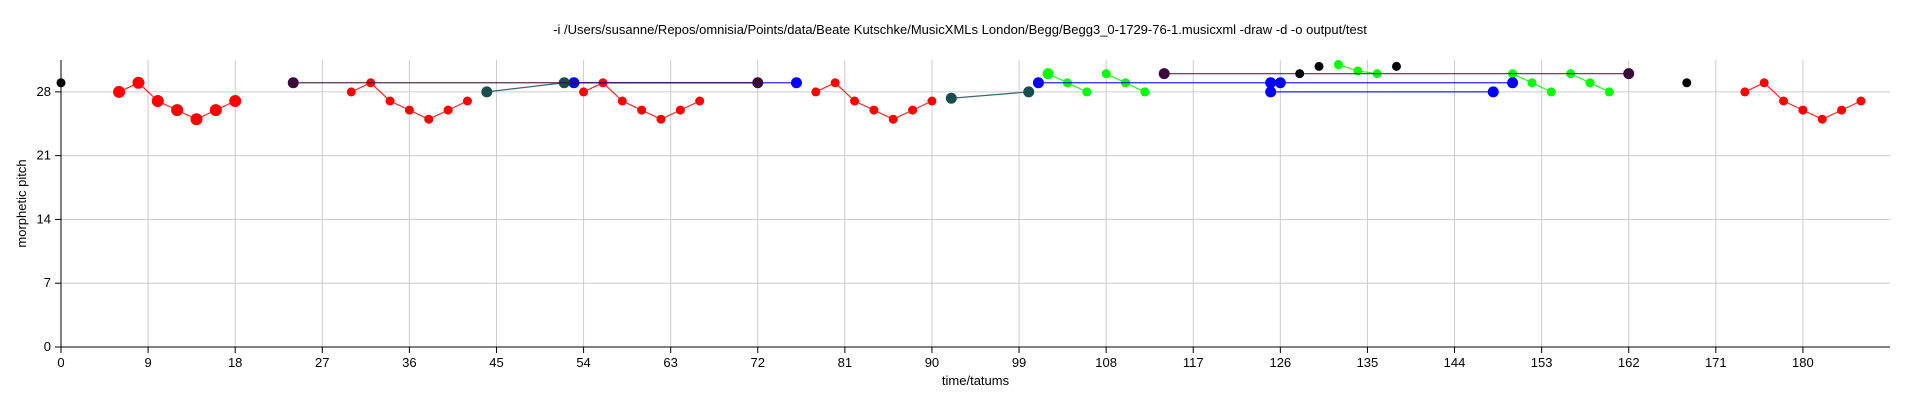  What do you see at coordinates (322, 362) in the screenshot?
I see `x-tick-label: 27` at bounding box center [322, 362].